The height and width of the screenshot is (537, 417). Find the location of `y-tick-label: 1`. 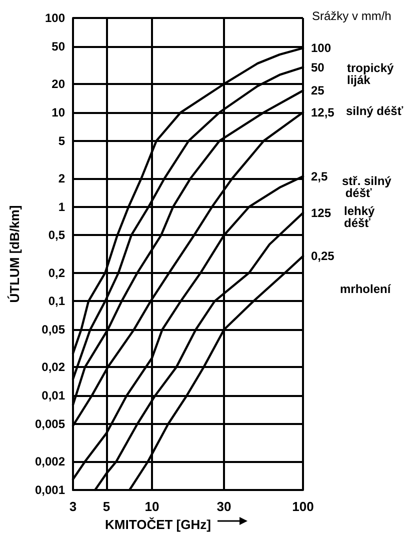

y-tick-label: 1 is located at coordinates (62, 207).